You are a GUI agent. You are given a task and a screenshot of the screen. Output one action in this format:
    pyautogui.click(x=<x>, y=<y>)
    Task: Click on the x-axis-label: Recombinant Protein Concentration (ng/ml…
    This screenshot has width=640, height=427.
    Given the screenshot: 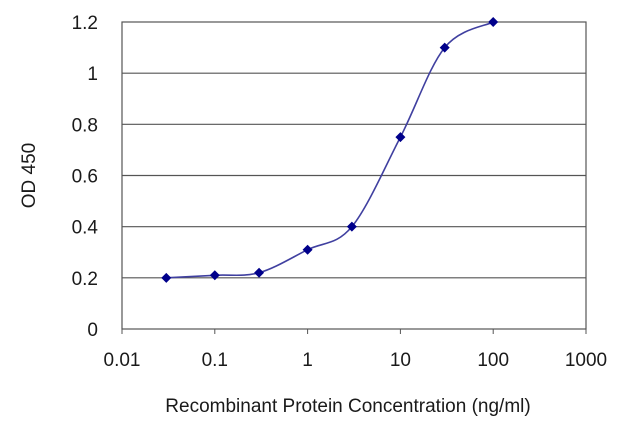 What is the action you would take?
    pyautogui.click(x=347, y=406)
    